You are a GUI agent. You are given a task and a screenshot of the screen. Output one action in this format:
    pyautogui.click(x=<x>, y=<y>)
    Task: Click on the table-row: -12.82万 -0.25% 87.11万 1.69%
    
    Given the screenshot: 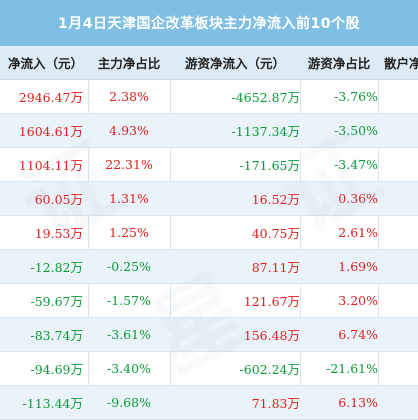 What is the action you would take?
    pyautogui.click(x=209, y=267)
    